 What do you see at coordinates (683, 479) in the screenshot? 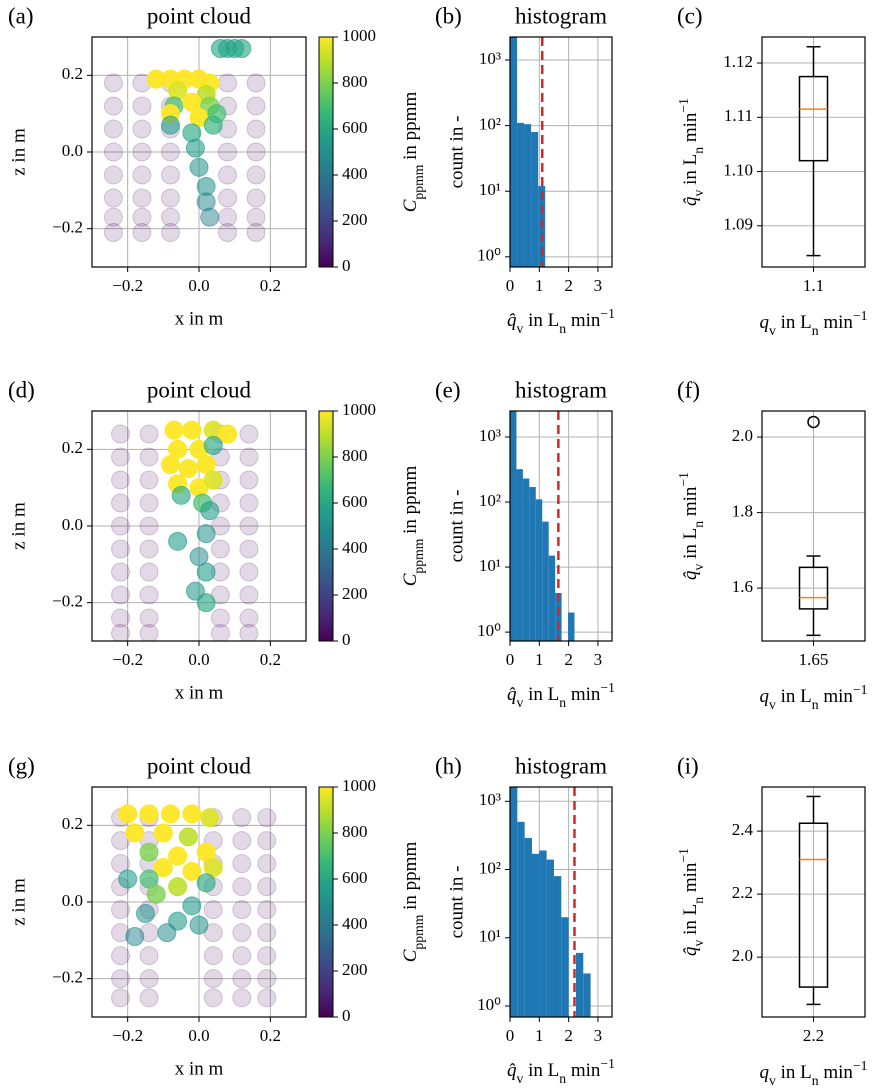
I see `y-axis-label-part: −1` at bounding box center [683, 479].